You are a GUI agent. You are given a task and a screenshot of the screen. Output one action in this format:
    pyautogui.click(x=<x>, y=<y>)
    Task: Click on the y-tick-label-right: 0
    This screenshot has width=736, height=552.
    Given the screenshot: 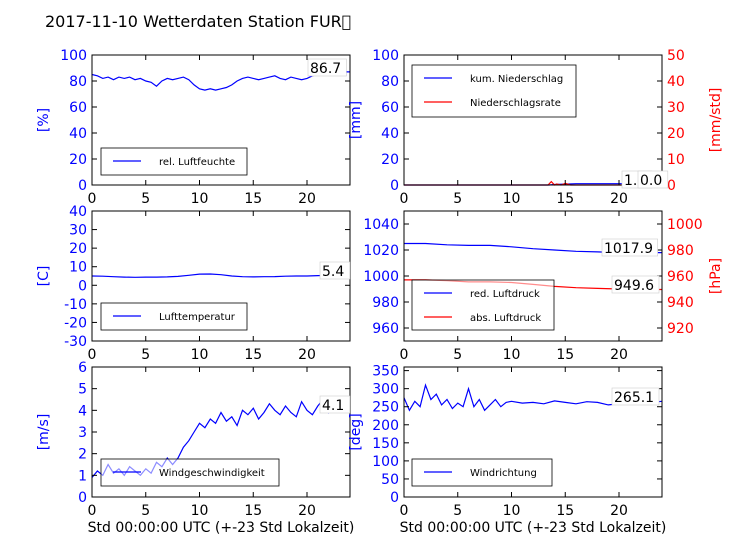 What is the action you would take?
    pyautogui.click(x=671, y=186)
    